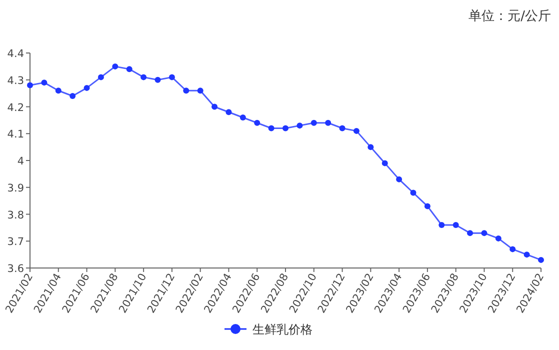  What do you see at coordinates (509, 16) in the screenshot?
I see `text: 单位：元/公斤` at bounding box center [509, 16].